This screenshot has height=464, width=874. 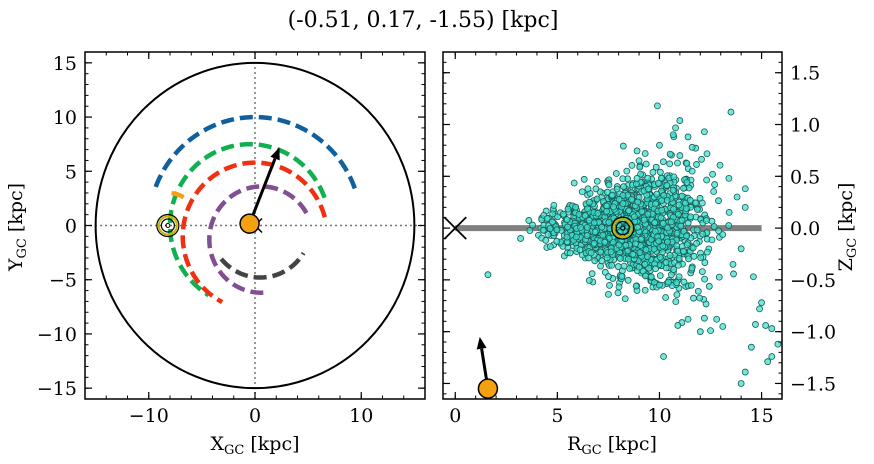 What do you see at coordinates (254, 445) in the screenshot?
I see `xy-x-axis-label: XGC [kpc]` at bounding box center [254, 445].